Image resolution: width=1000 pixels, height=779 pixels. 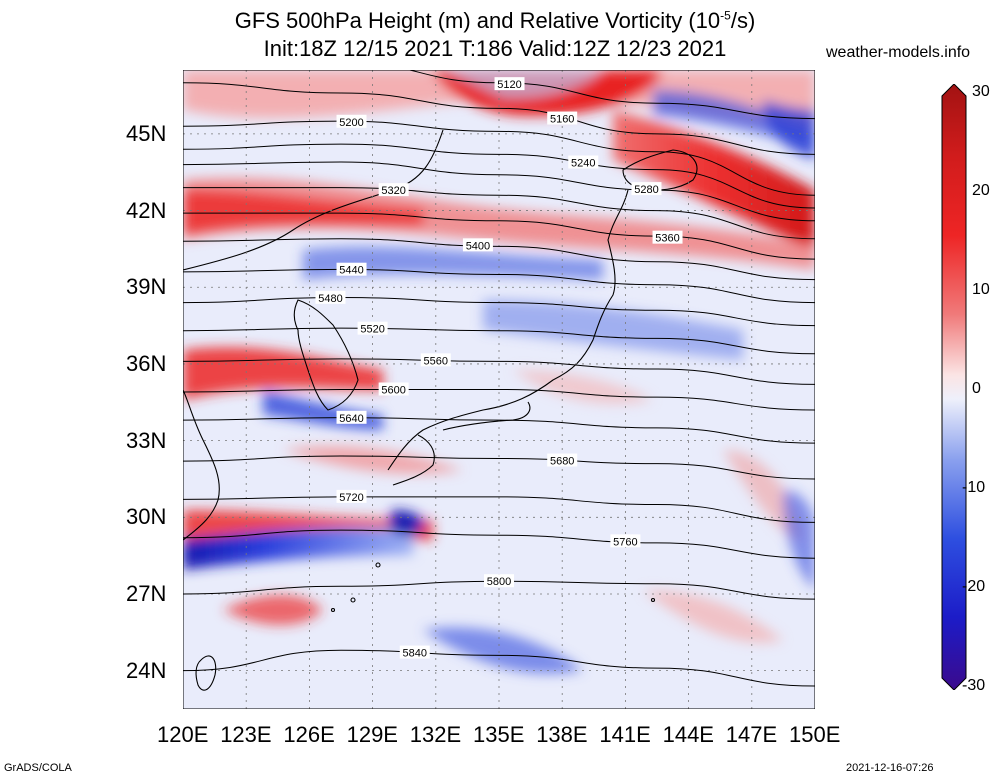 I want to click on contour-label: 5200, so click(x=351, y=123).